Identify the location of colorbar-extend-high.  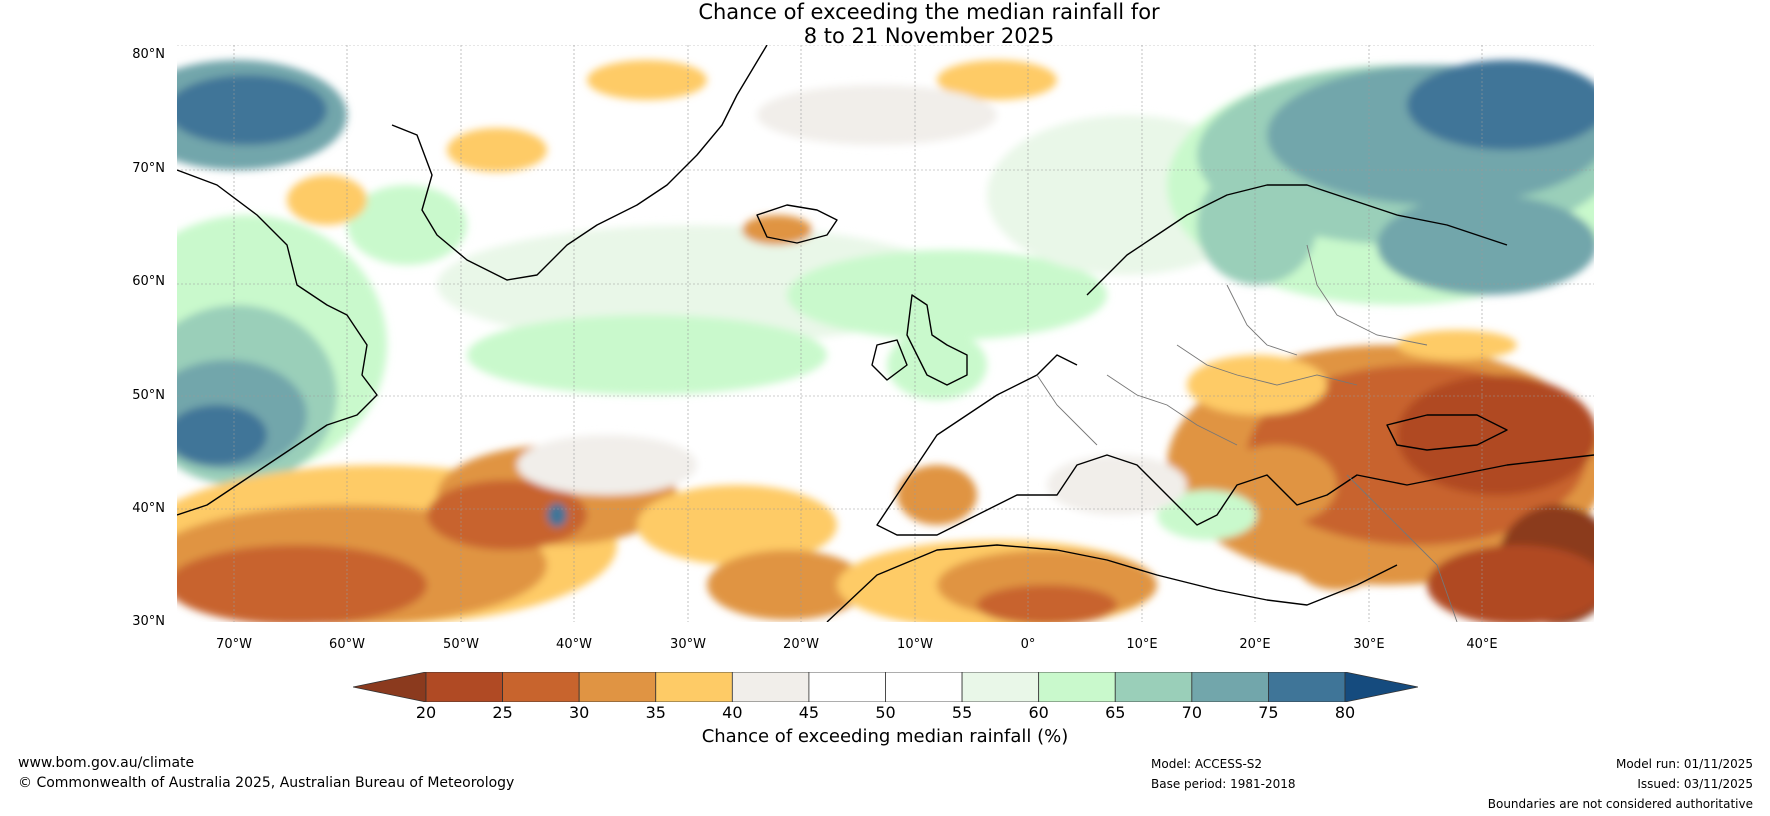
(1381, 687).